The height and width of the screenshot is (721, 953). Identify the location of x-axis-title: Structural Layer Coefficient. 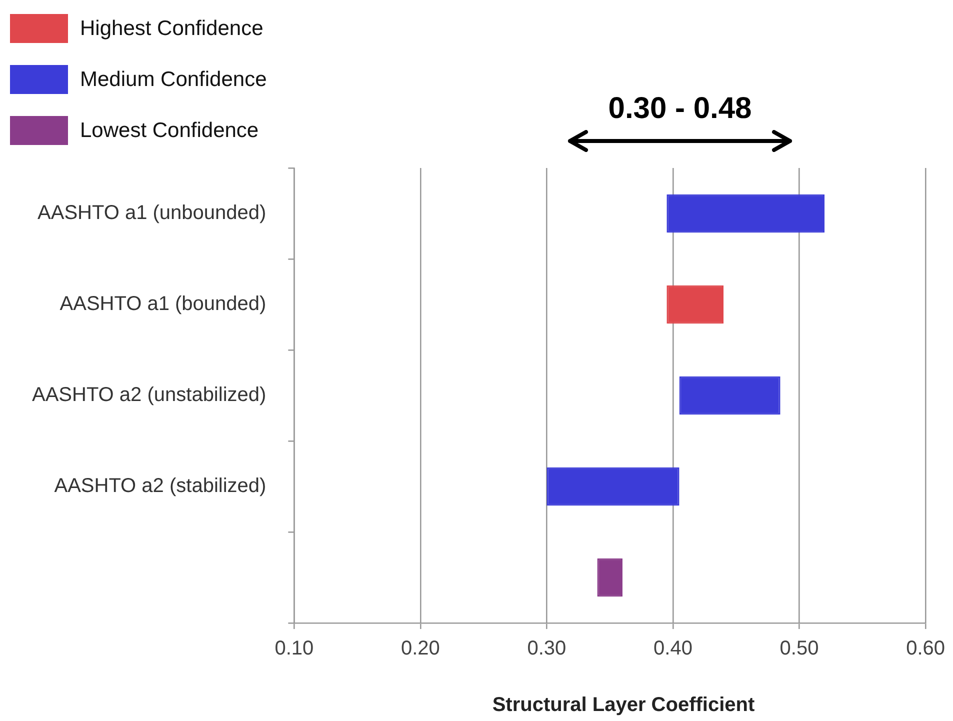
(623, 705).